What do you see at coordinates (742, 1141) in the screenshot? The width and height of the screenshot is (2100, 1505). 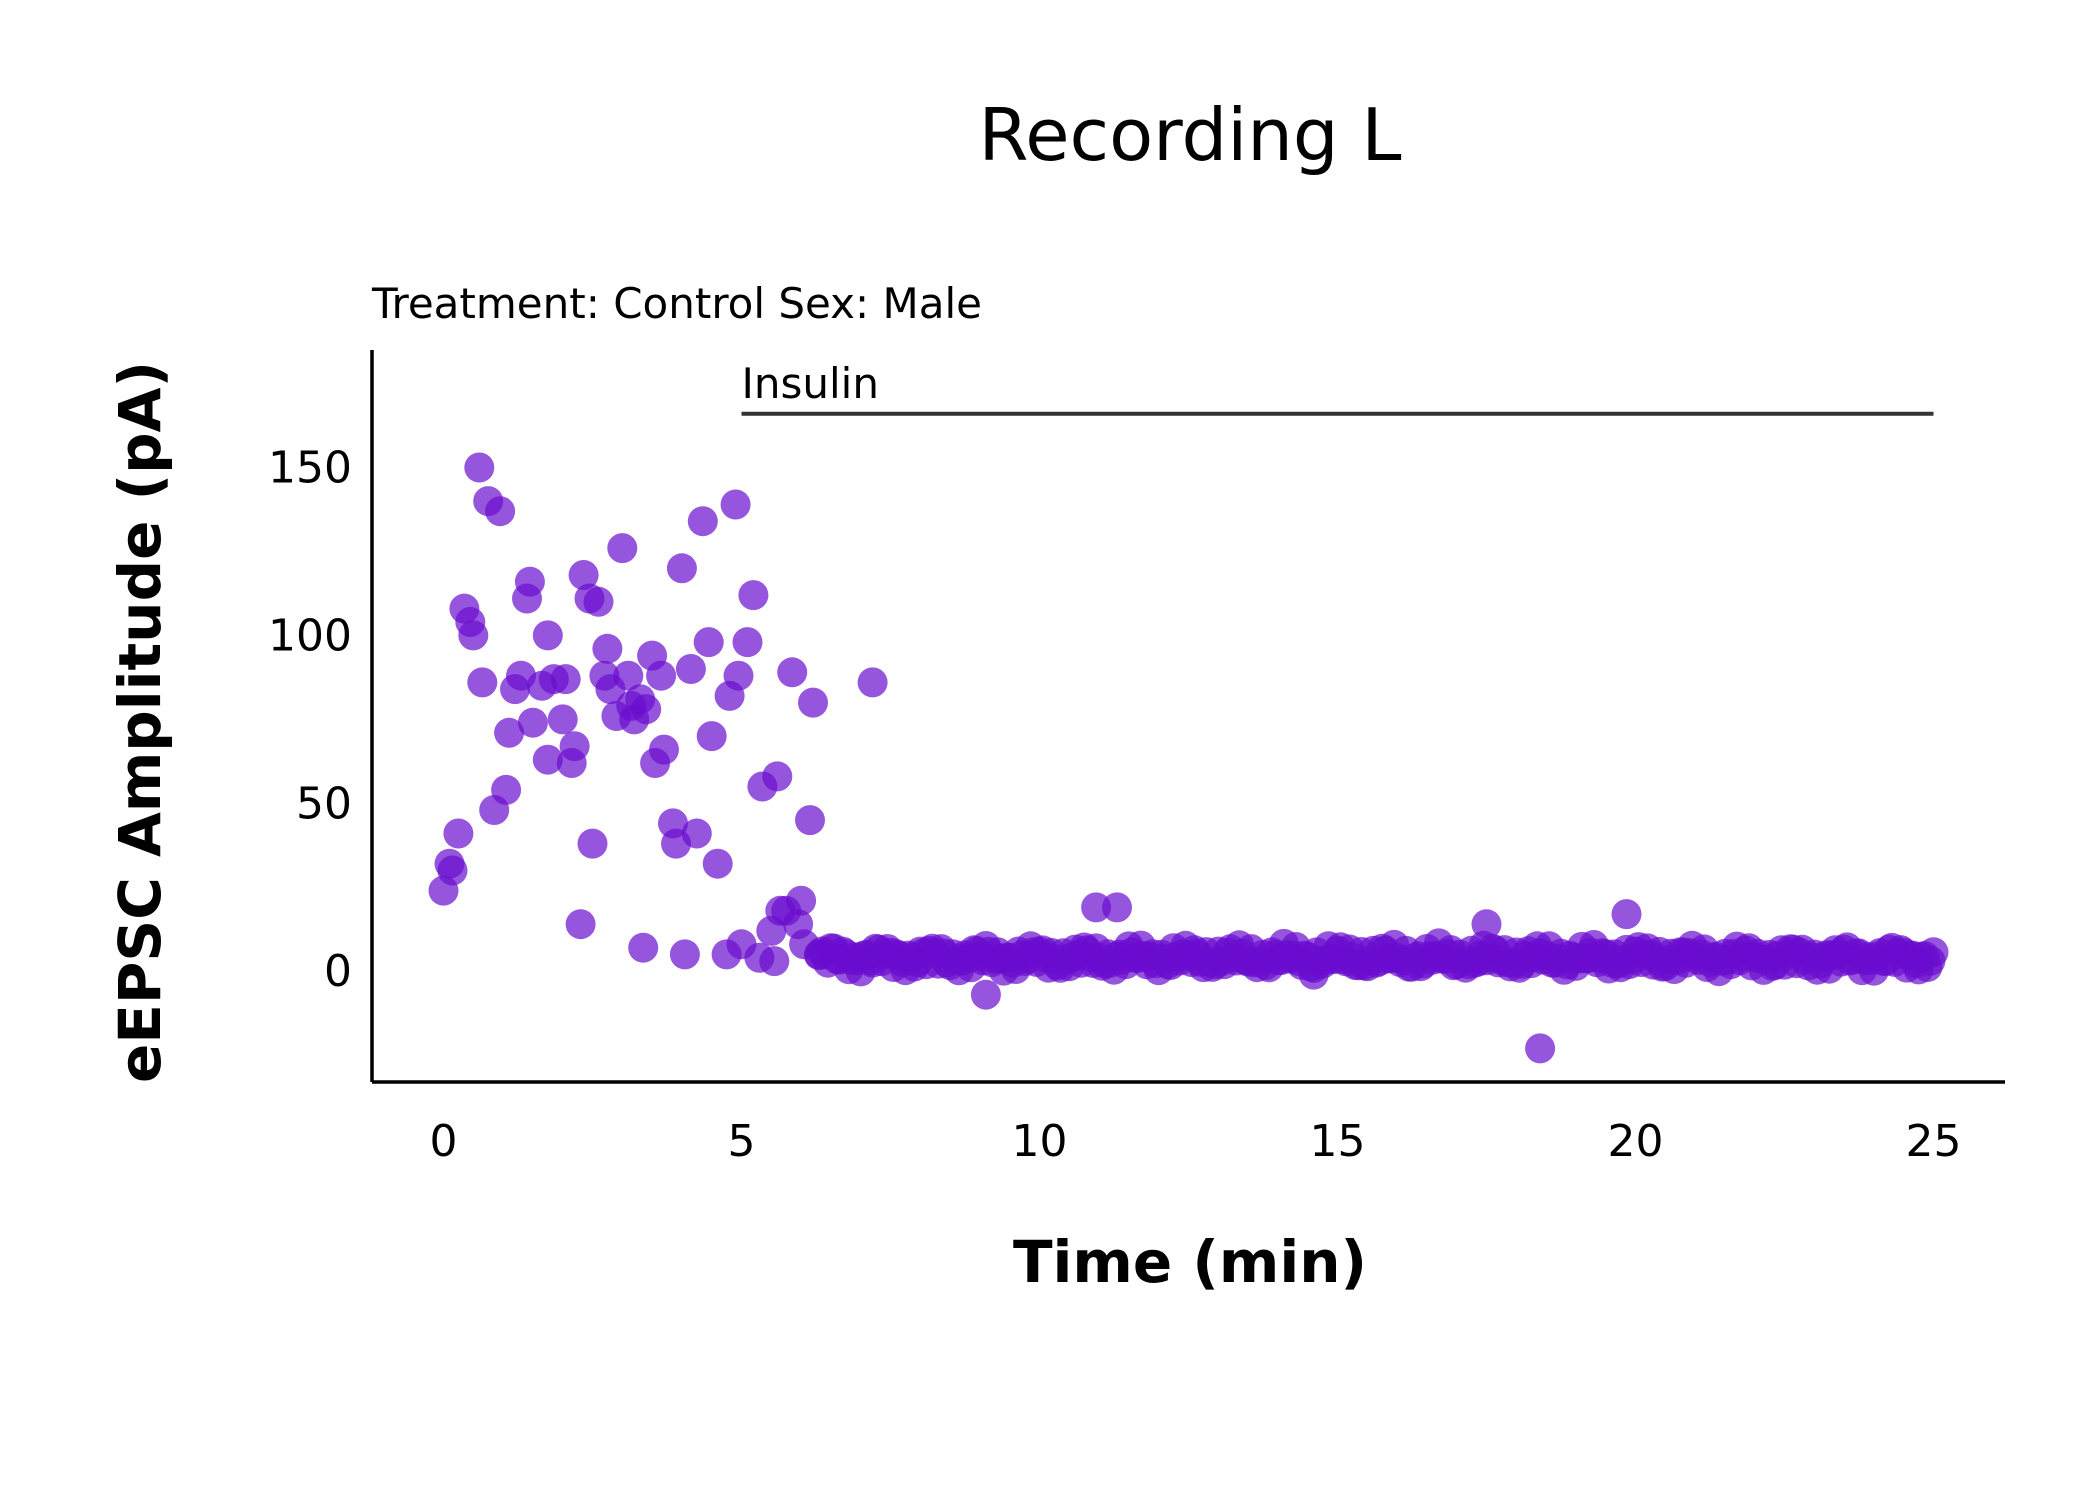 I see `x-tick-label: 5` at bounding box center [742, 1141].